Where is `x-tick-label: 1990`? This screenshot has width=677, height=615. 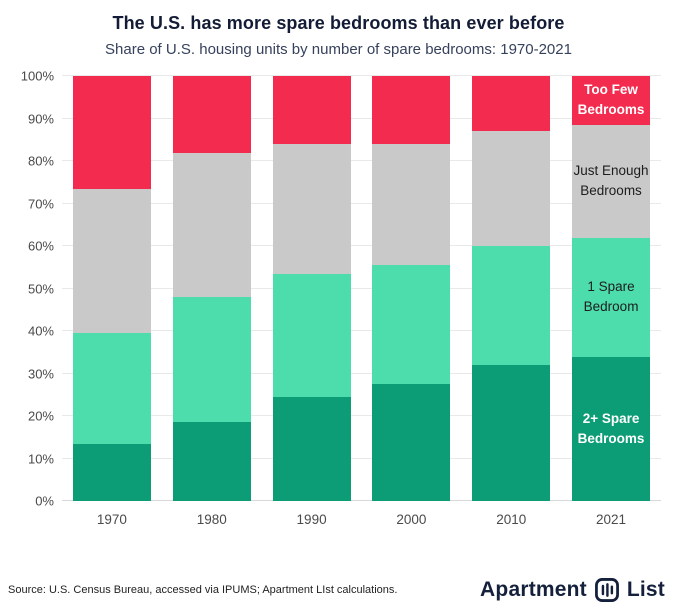 x-tick-label: 1990 is located at coordinates (311, 519).